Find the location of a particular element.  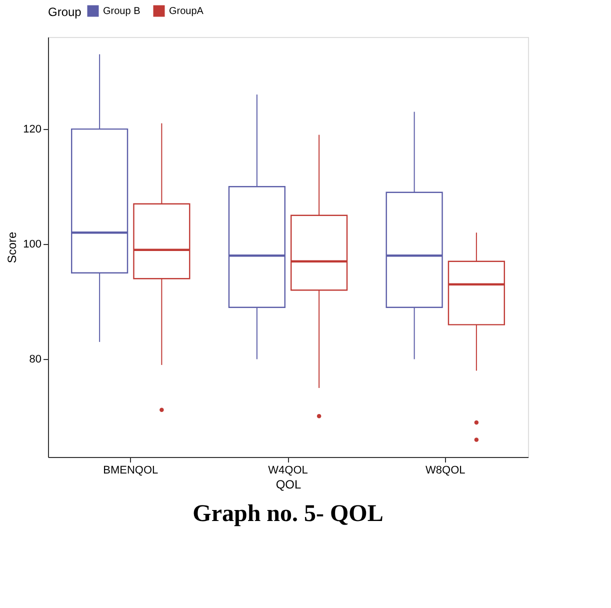

x-axis-title: QOL is located at coordinates (289, 485).